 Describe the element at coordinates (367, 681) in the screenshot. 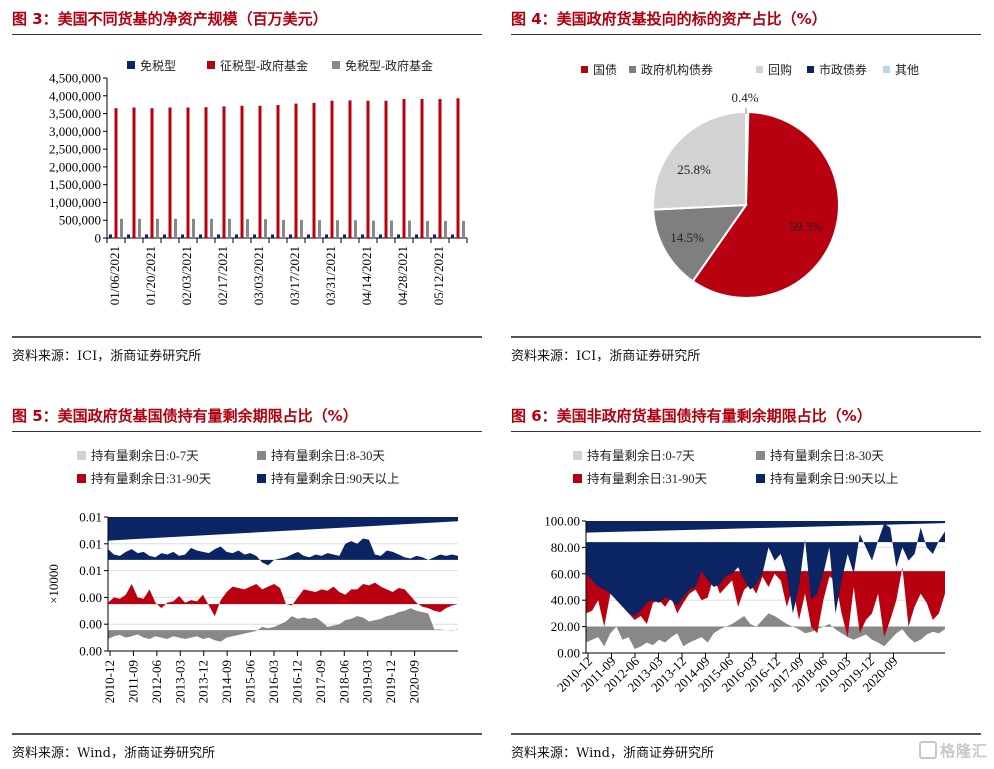

I see `x-tick-label: 2019-03` at that location.